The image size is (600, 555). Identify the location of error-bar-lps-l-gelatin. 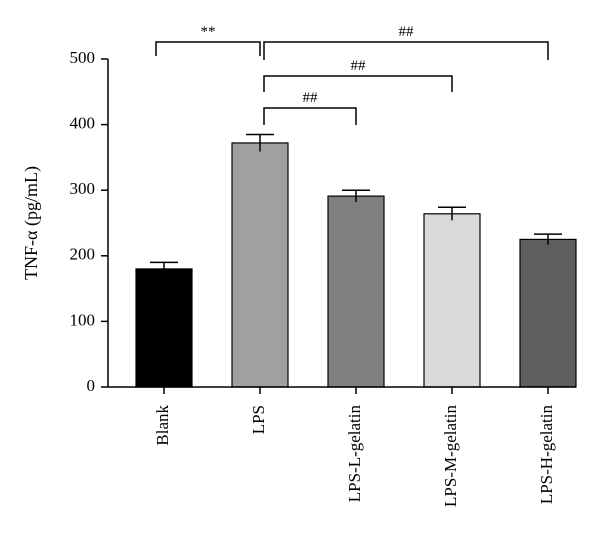
(356, 196).